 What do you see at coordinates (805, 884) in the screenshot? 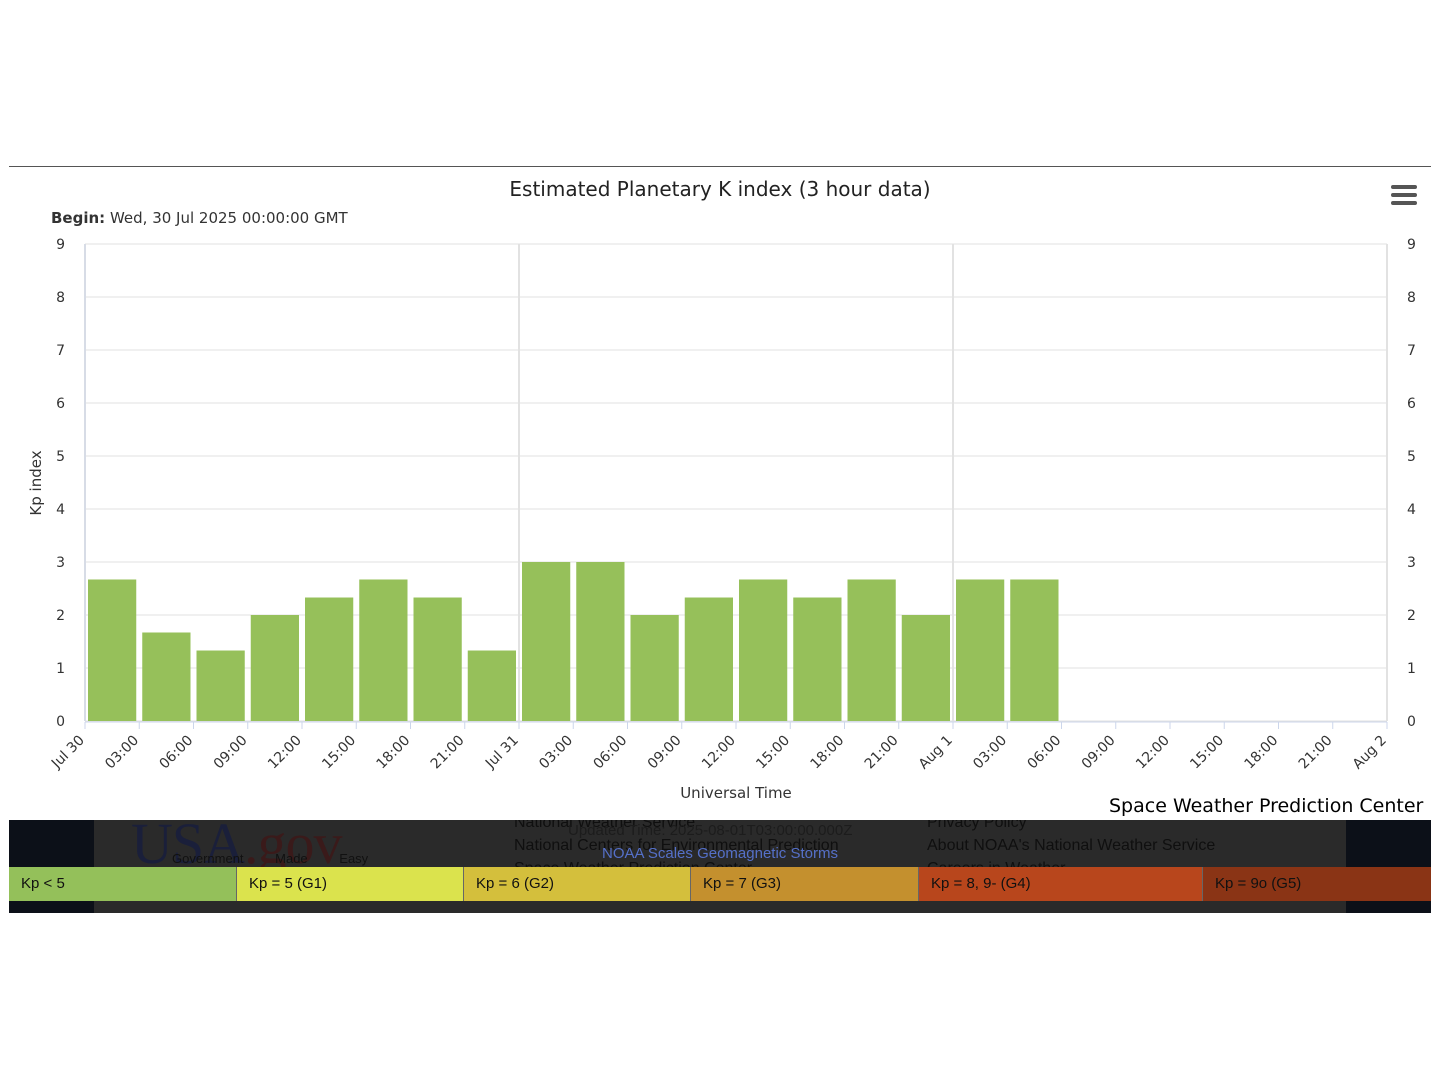
I see `scale-segment: Kp = 7 (G3)` at bounding box center [805, 884].